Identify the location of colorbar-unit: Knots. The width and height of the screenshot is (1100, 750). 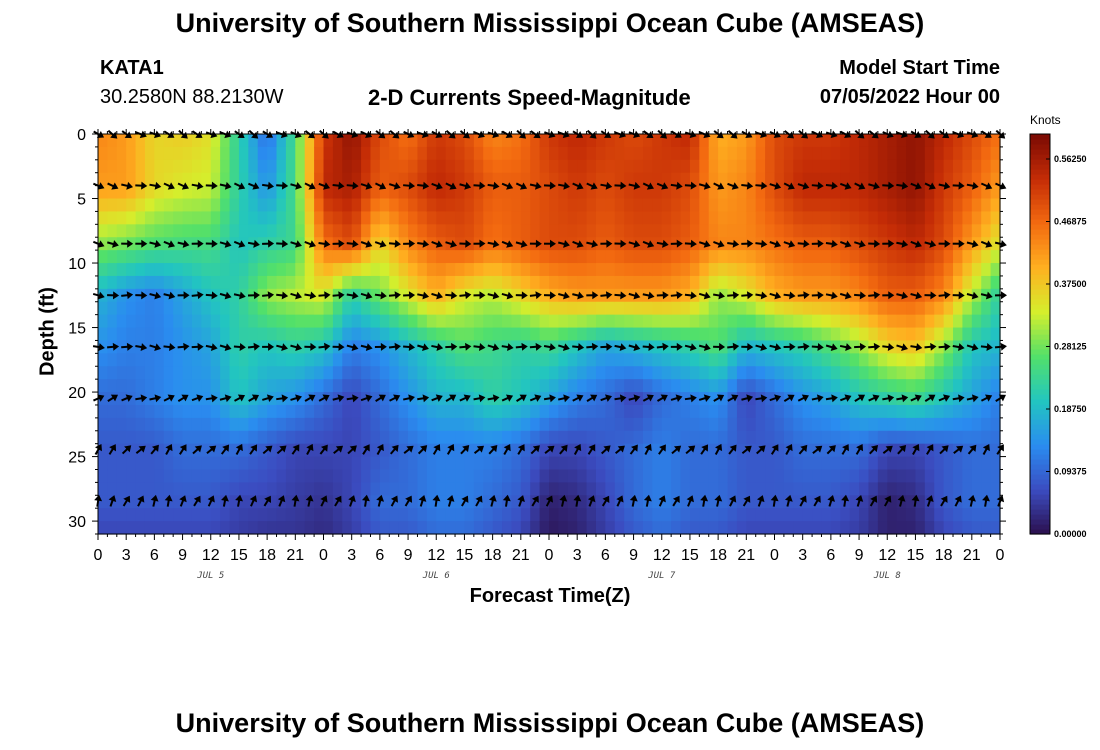
(1045, 120).